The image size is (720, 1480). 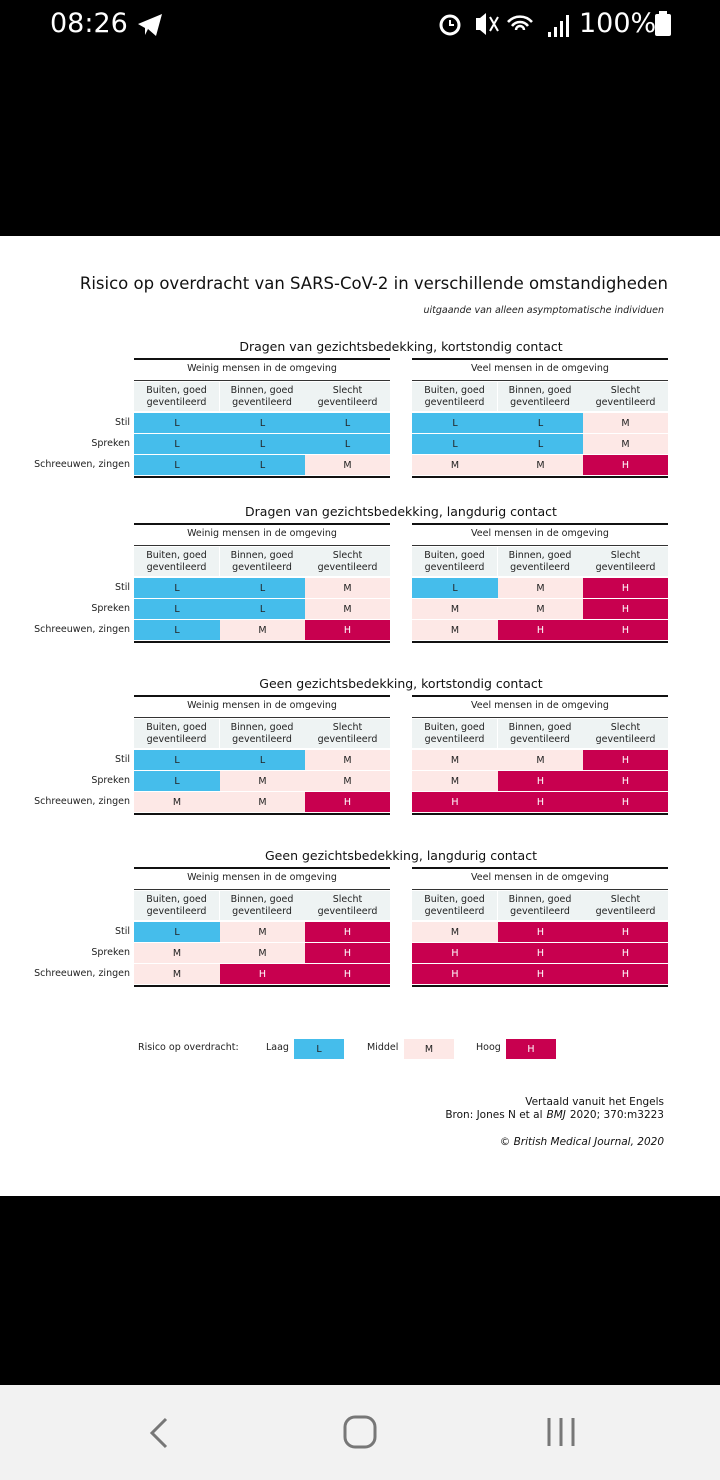 What do you see at coordinates (360, 1432) in the screenshot?
I see `nav-icons` at bounding box center [360, 1432].